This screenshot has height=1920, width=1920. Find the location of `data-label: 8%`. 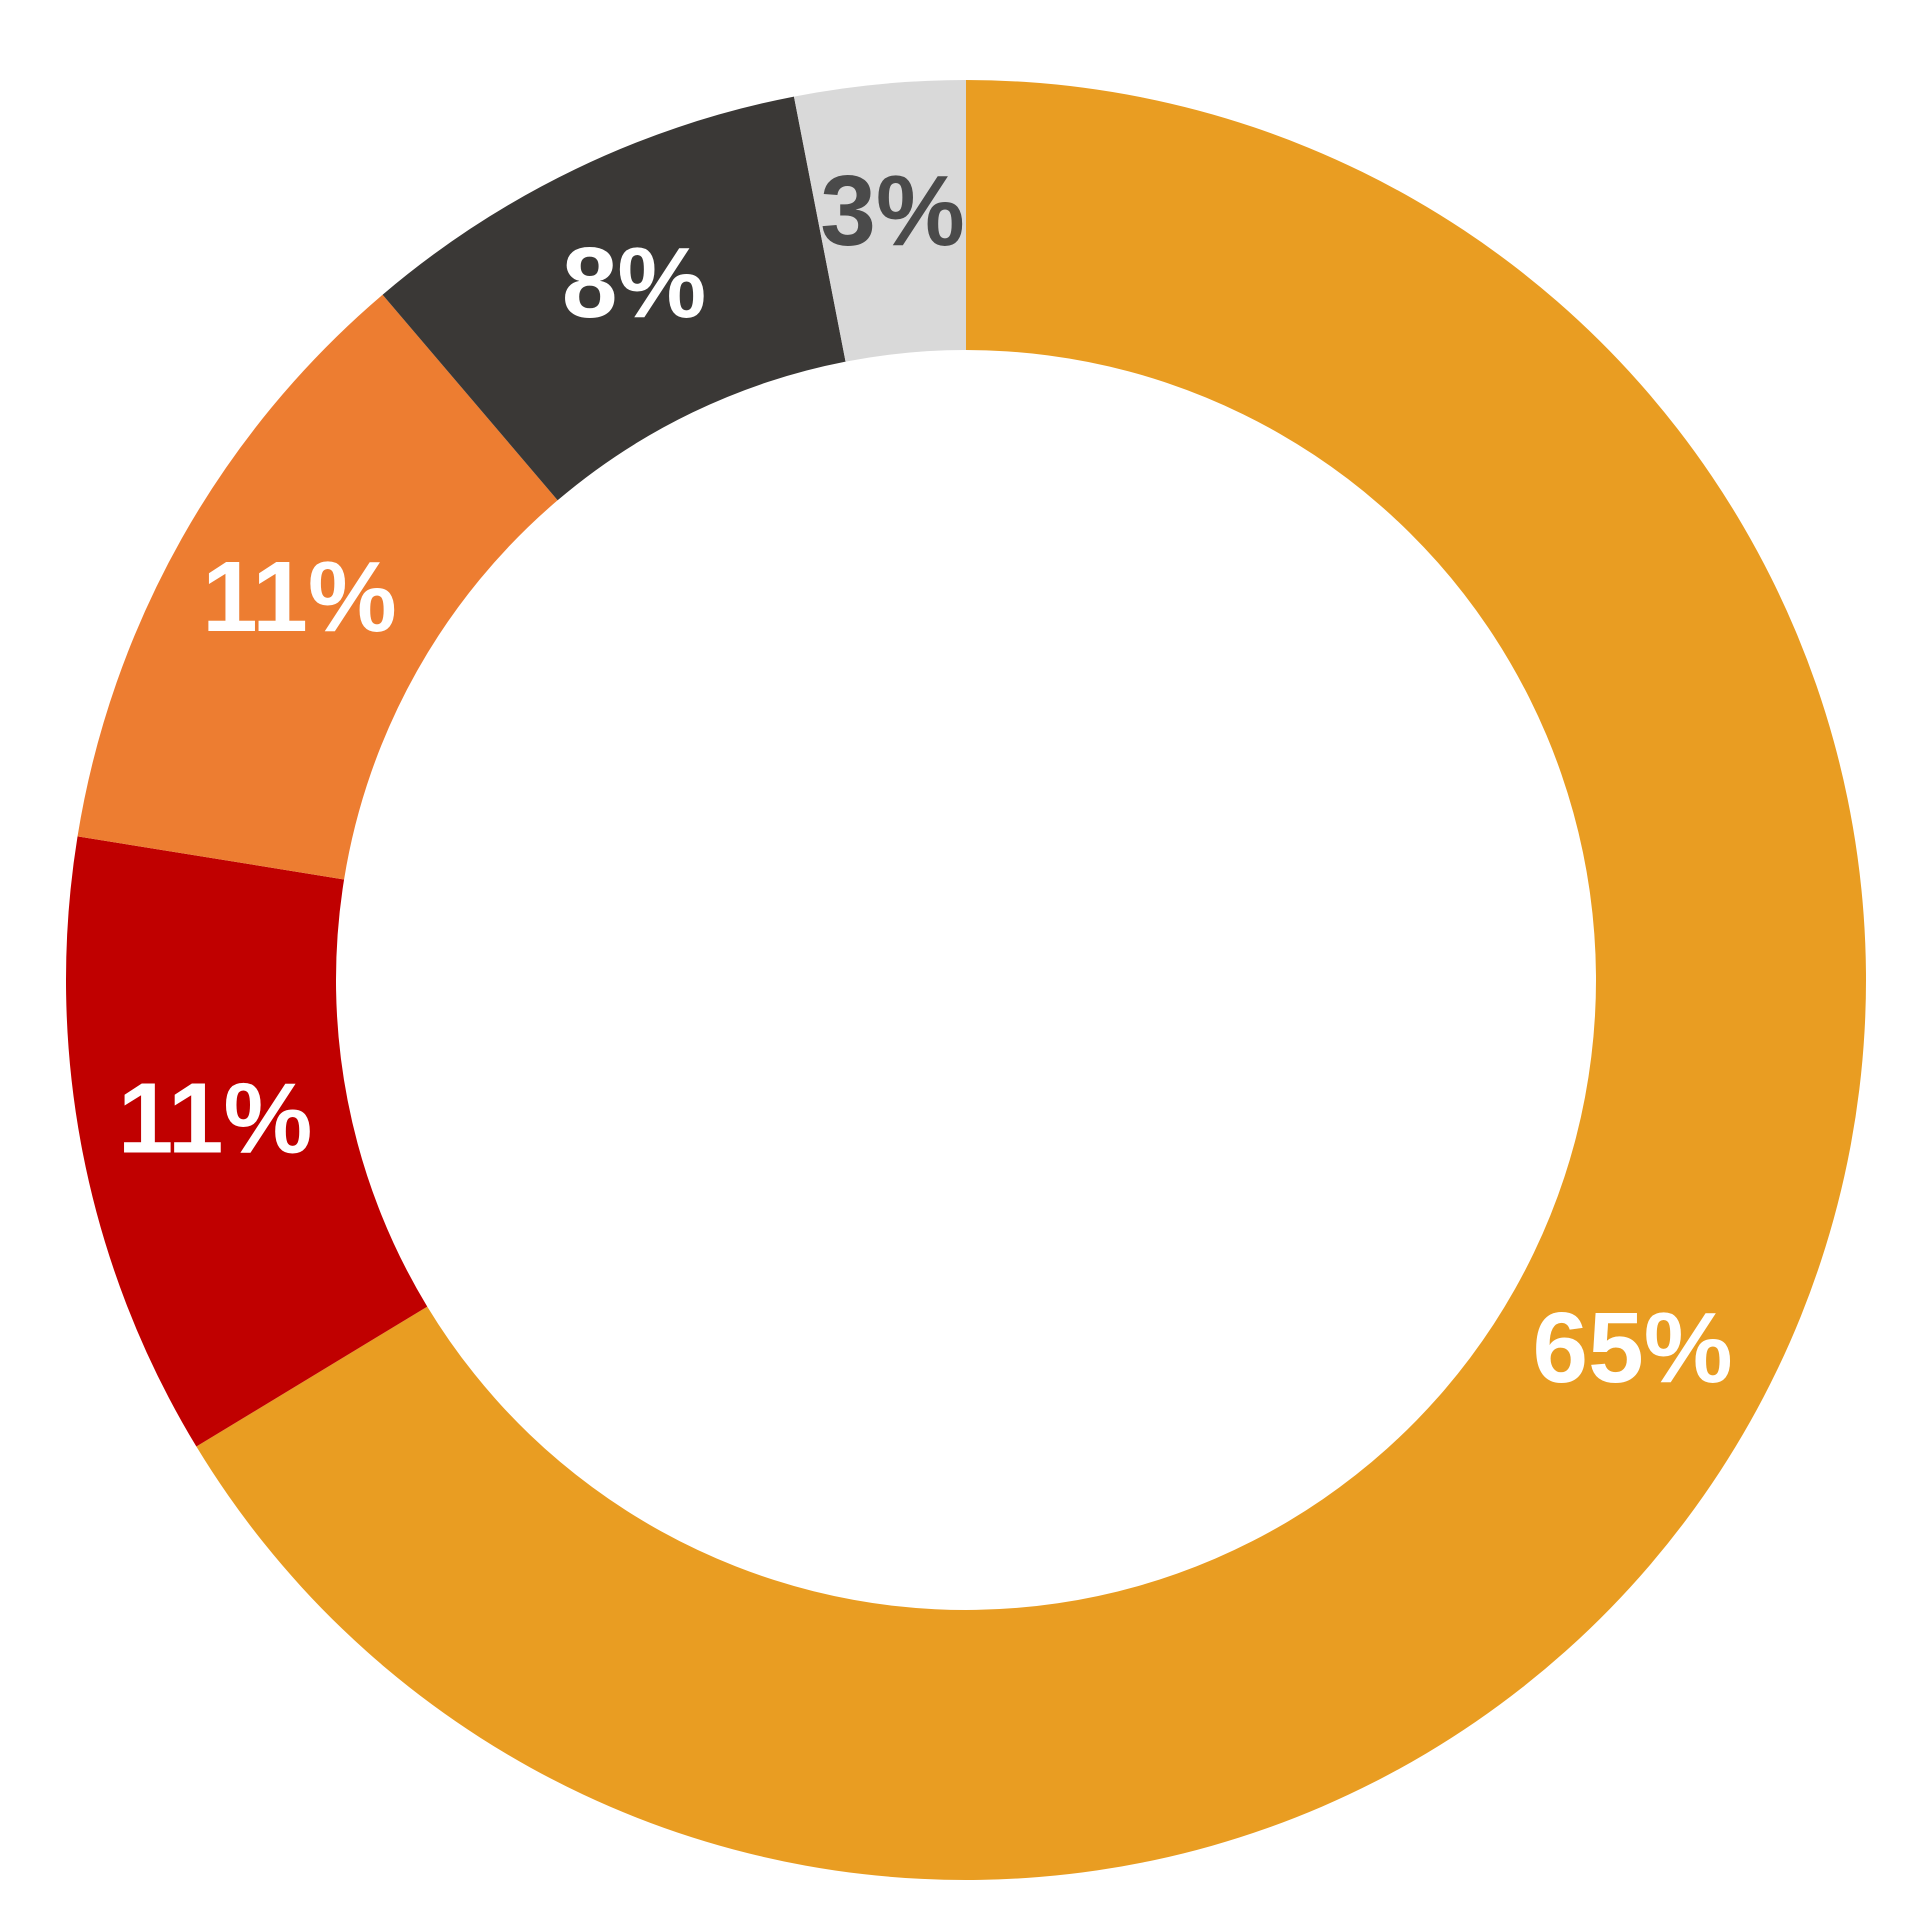

data-label: 8% is located at coordinates (634, 283).